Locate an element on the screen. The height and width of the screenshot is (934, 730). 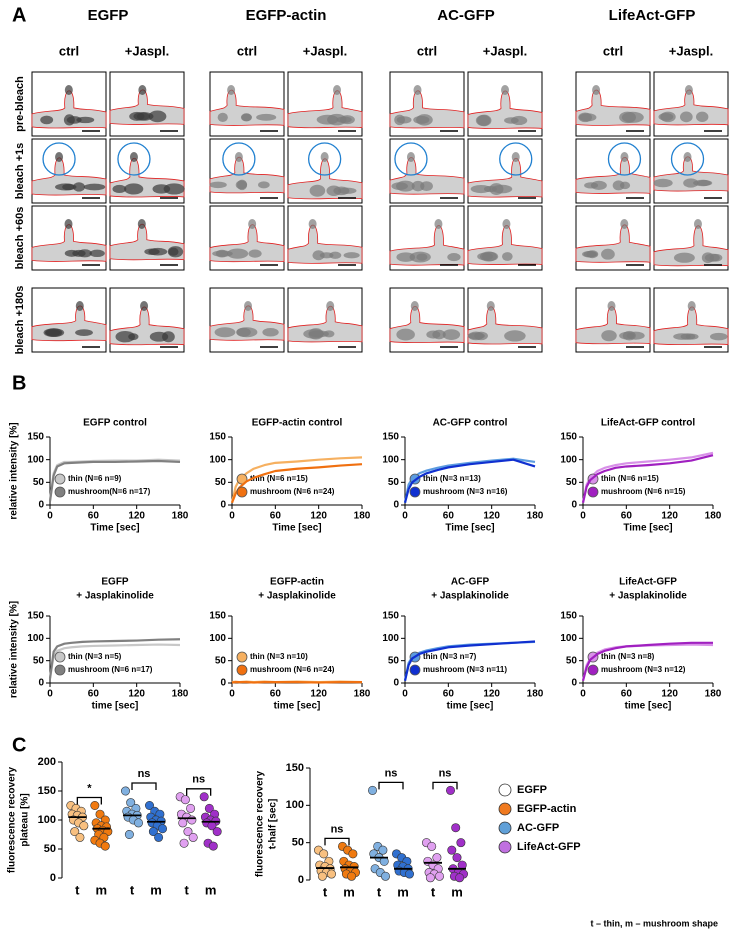
group-title: EGFP is located at coordinates (108, 15).